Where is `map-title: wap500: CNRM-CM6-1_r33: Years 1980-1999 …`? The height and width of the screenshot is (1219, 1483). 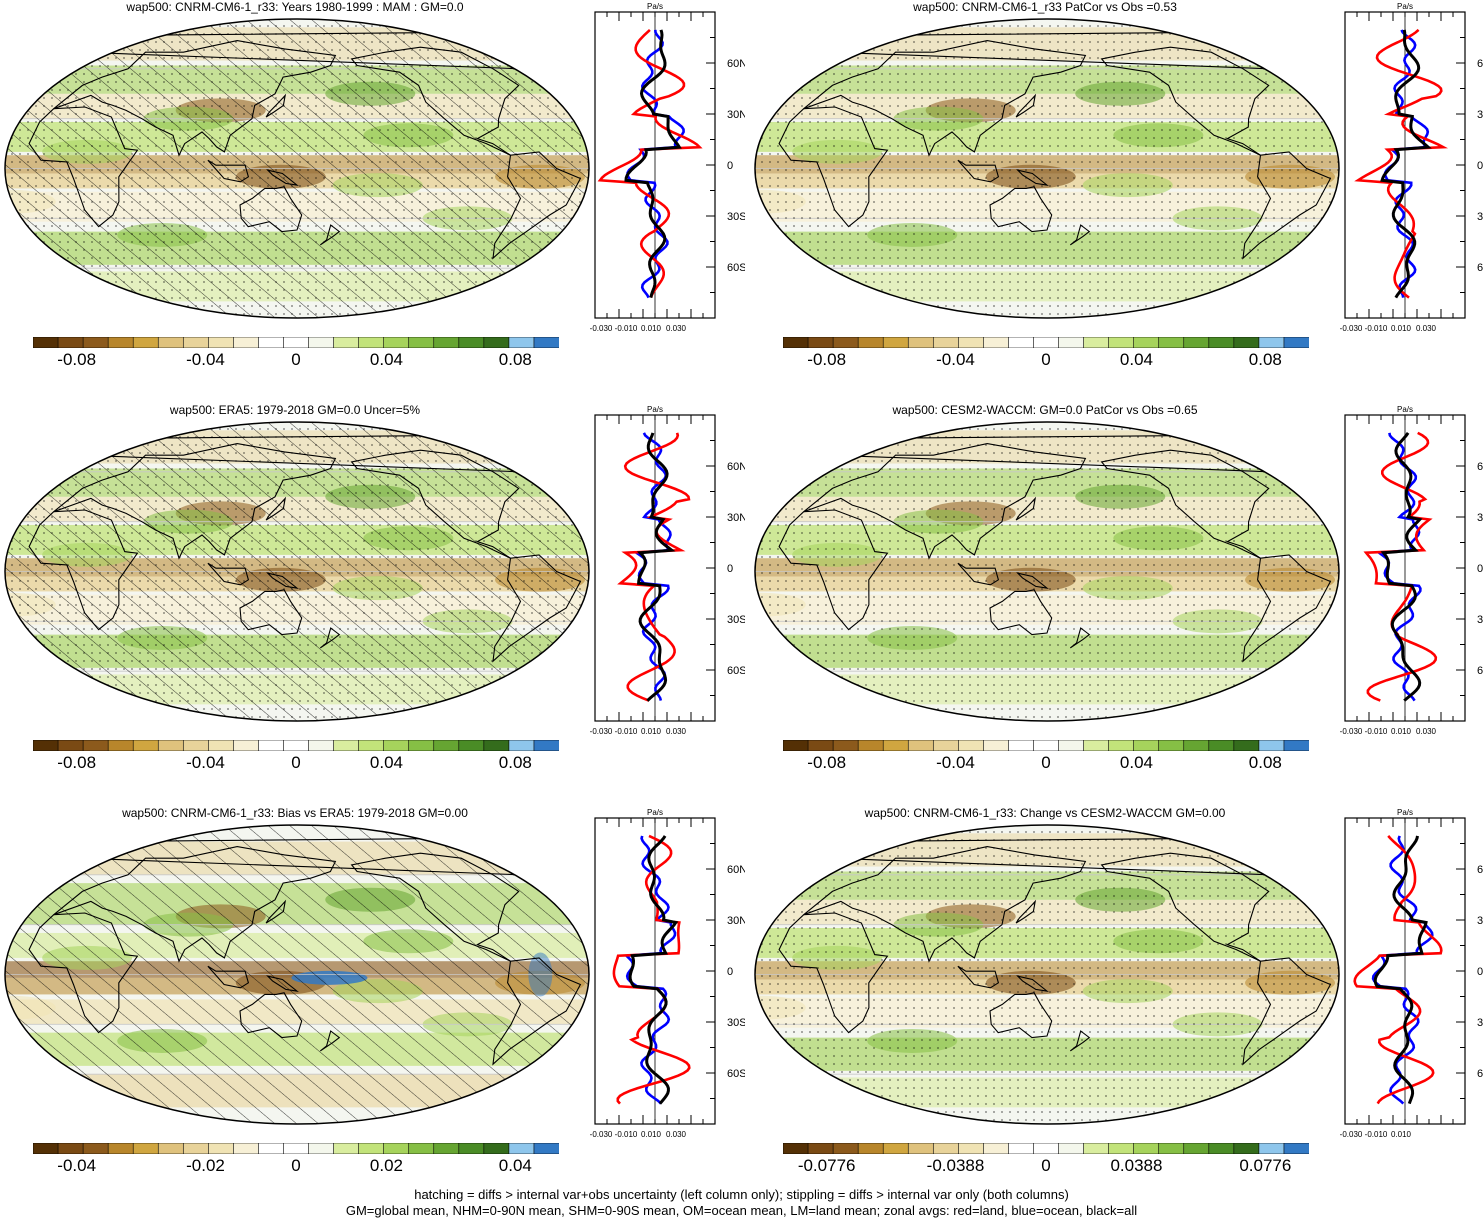 map-title: wap500: CNRM-CM6-1_r33: Years 1980-1999 … is located at coordinates (295, 7).